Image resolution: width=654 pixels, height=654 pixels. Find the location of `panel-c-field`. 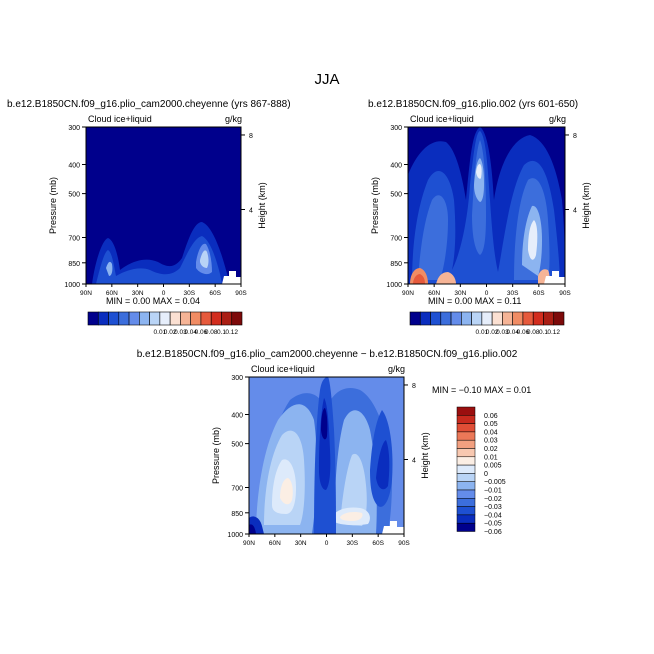

panel-c-field is located at coordinates (326, 455).